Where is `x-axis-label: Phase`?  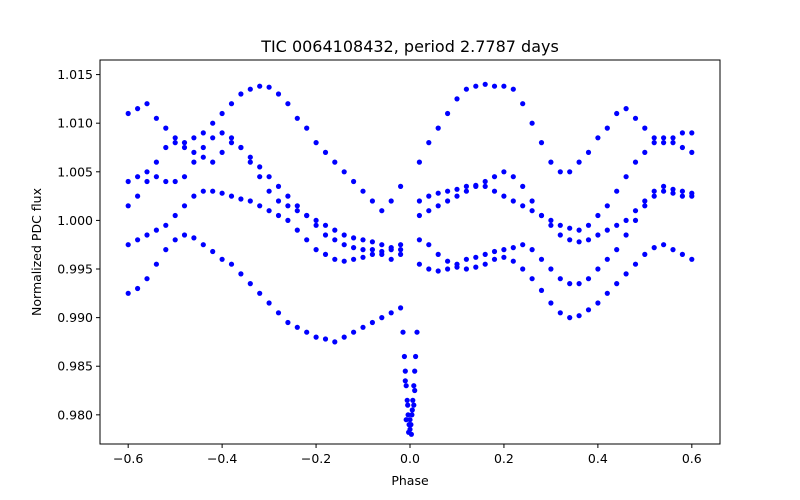 x-axis-label: Phase is located at coordinates (410, 480).